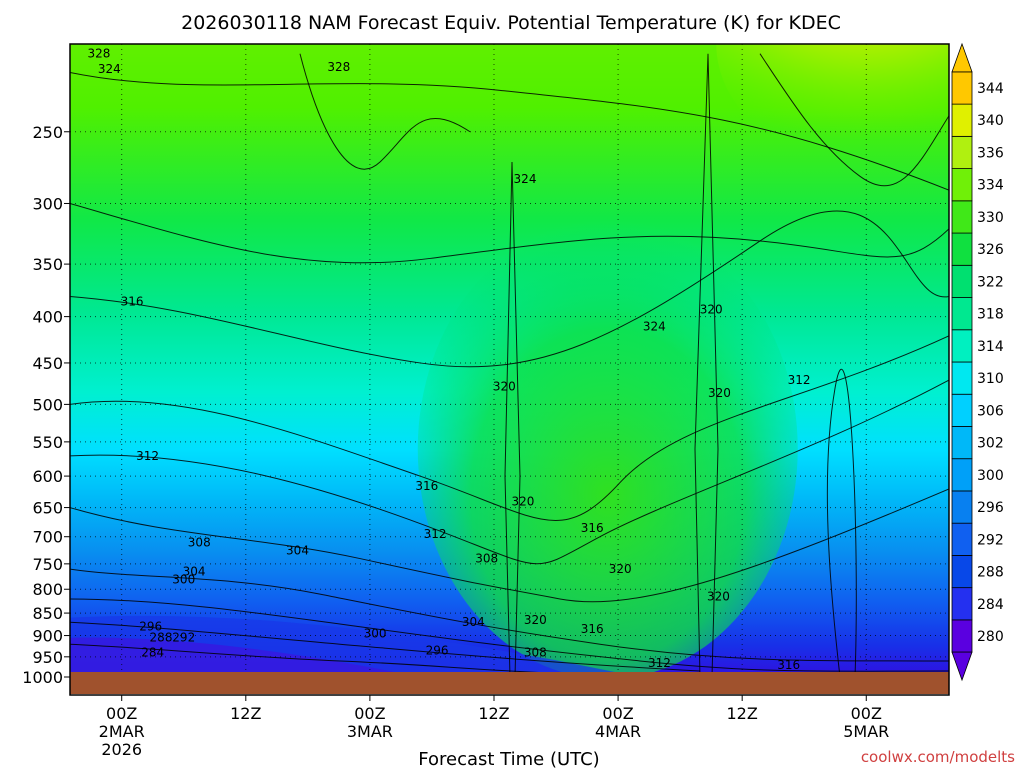 Image resolution: width=1024 pixels, height=768 pixels. I want to click on y-tick-label: 600, so click(47, 476).